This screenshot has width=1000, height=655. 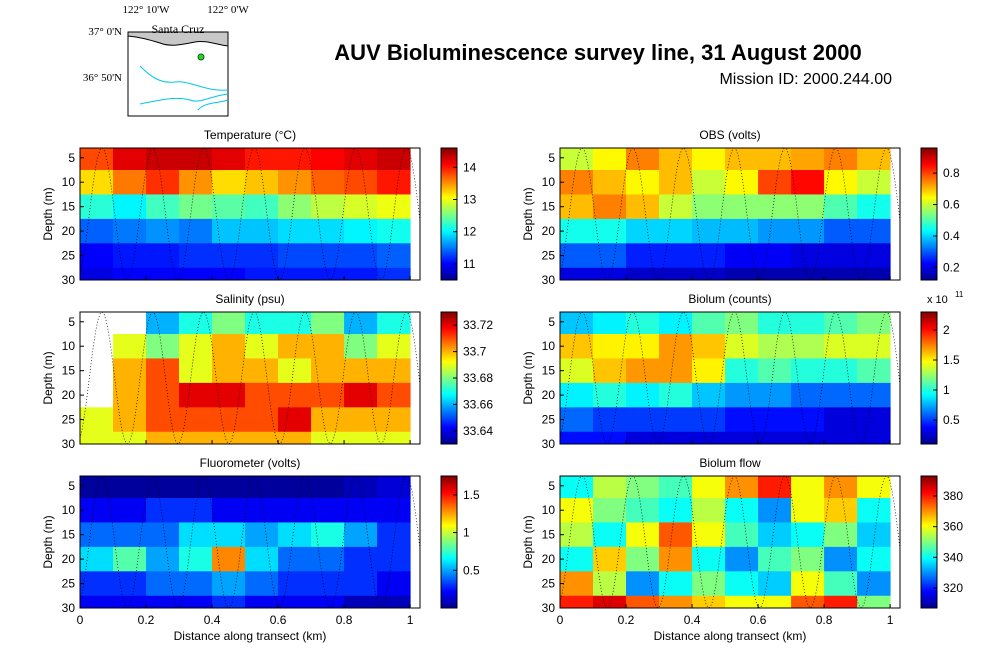 What do you see at coordinates (729, 135) in the screenshot?
I see `panel-title: OBS (volts)` at bounding box center [729, 135].